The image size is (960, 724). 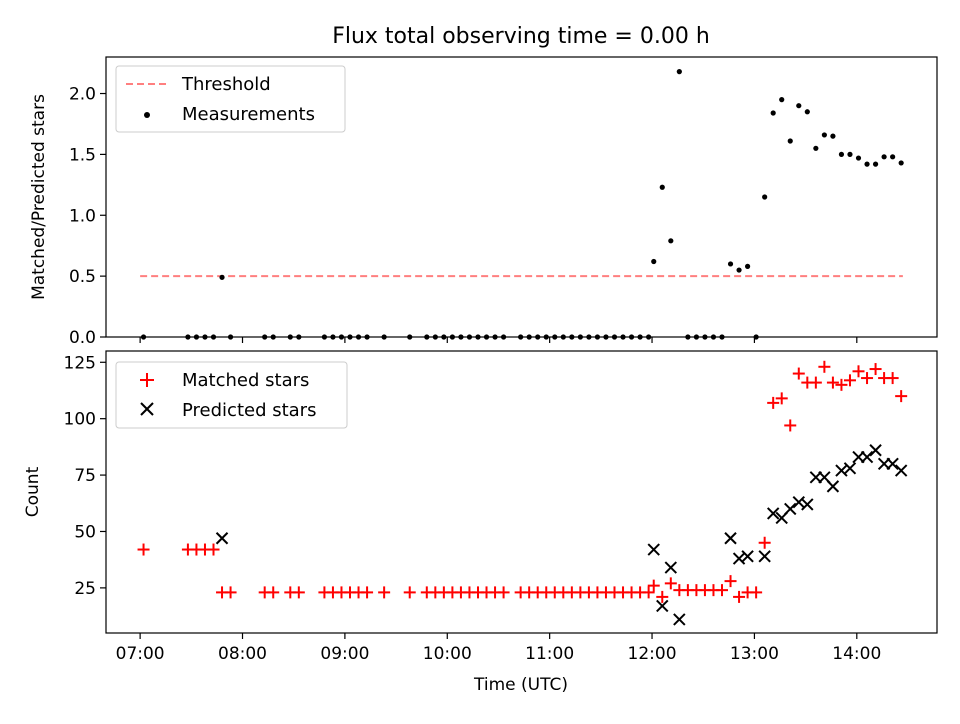 I want to click on top-legend-box, so click(x=230, y=99).